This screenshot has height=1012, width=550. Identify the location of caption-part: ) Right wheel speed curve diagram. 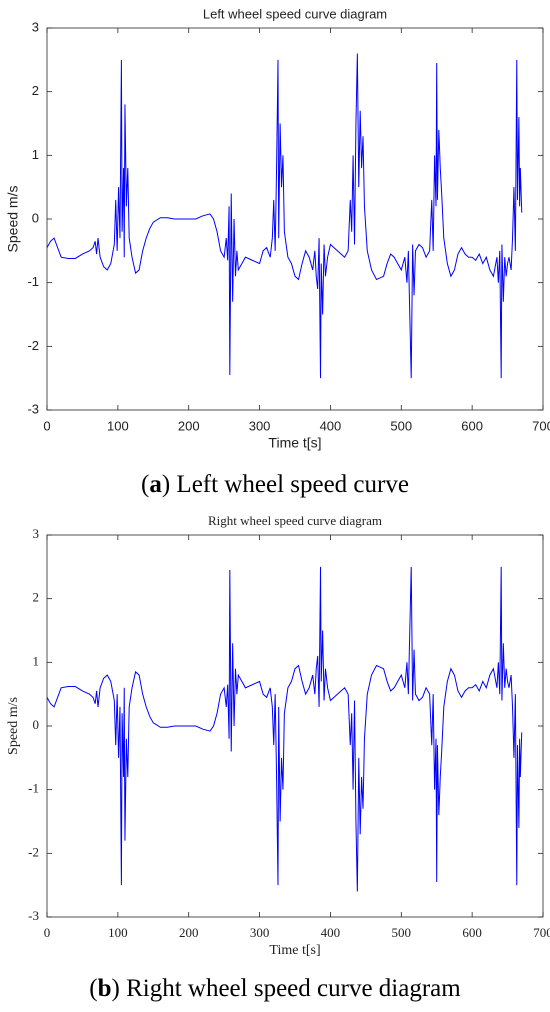
(287, 988).